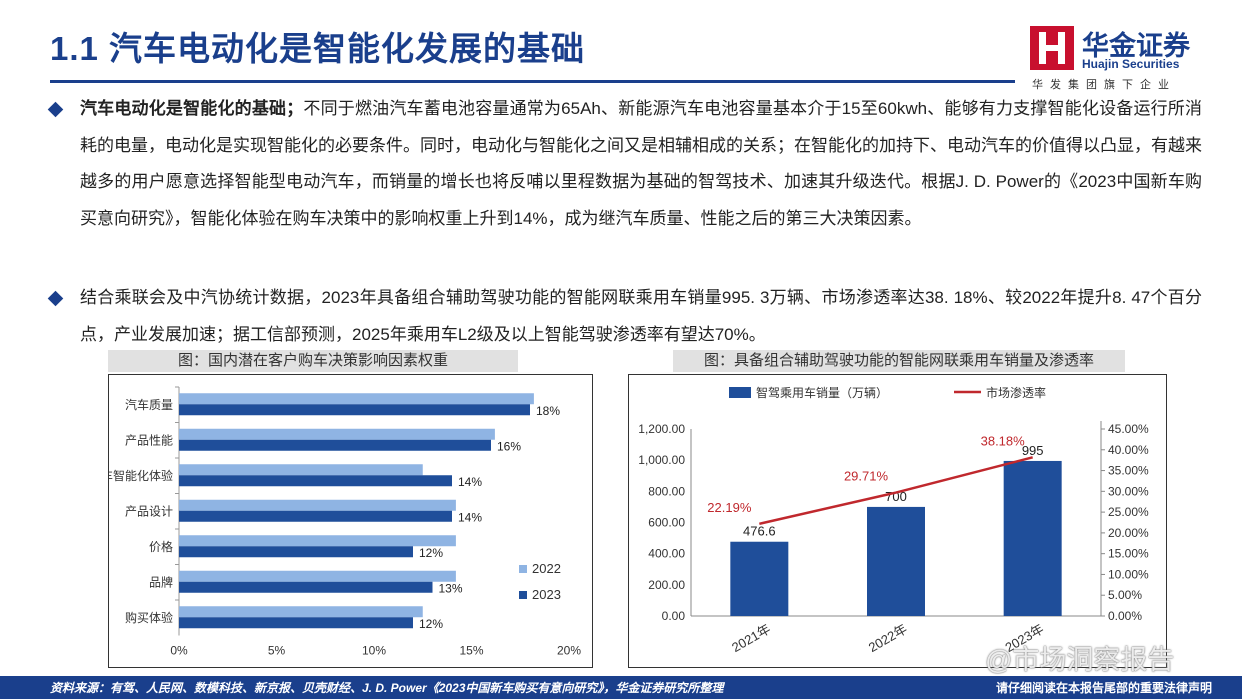 The width and height of the screenshot is (1242, 699). What do you see at coordinates (740, 392) in the screenshot?
I see `chart2-legend-bar-swatch` at bounding box center [740, 392].